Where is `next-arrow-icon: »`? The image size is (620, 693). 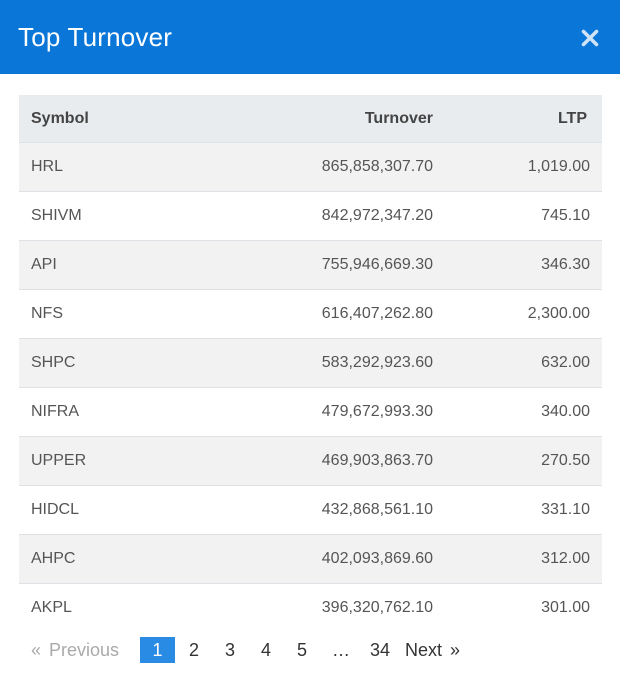 next-arrow-icon: » is located at coordinates (455, 650).